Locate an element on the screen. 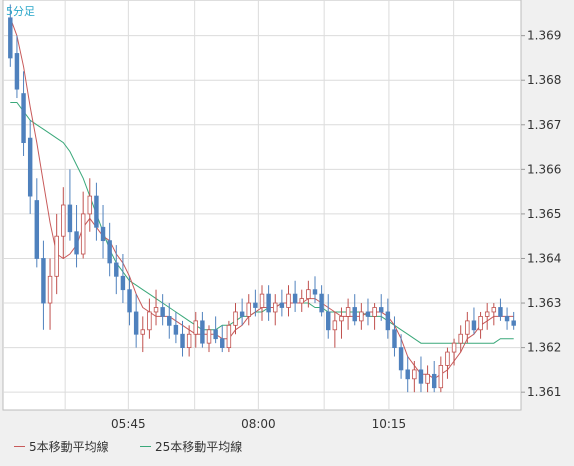  y-tick-label: 1.361 is located at coordinates (544, 392).